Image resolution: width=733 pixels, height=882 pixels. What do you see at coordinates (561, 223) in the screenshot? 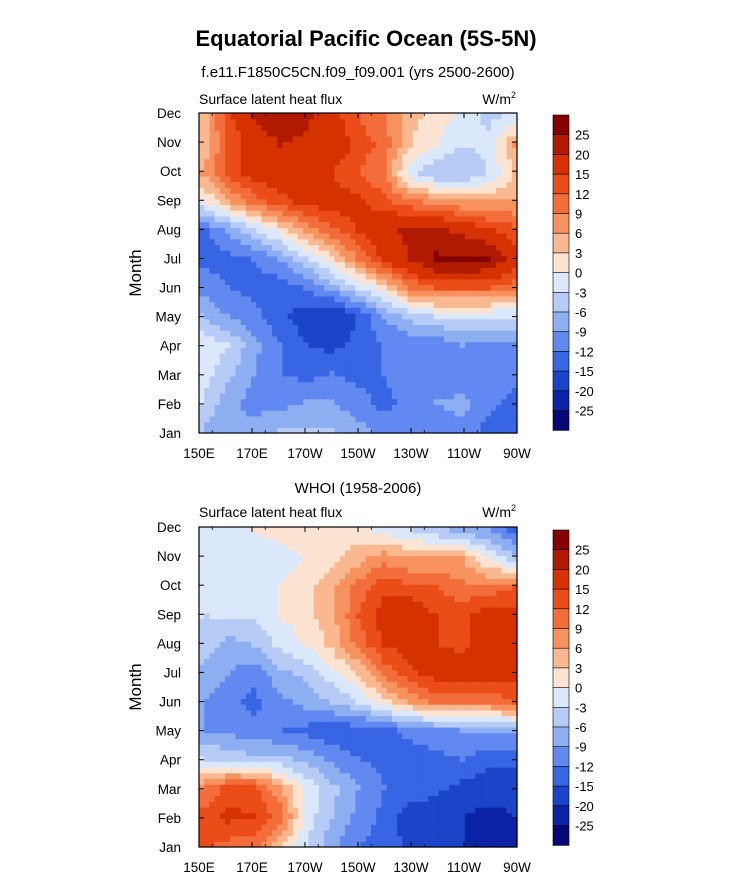
I see `colorbar-swatch` at bounding box center [561, 223].